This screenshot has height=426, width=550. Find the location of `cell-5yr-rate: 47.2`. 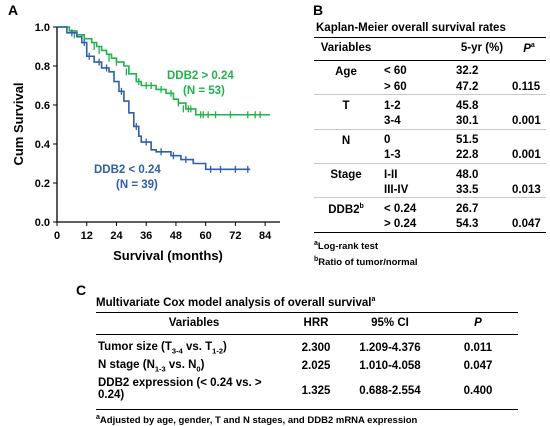

cell-5yr-rate: 47.2 is located at coordinates (476, 87).